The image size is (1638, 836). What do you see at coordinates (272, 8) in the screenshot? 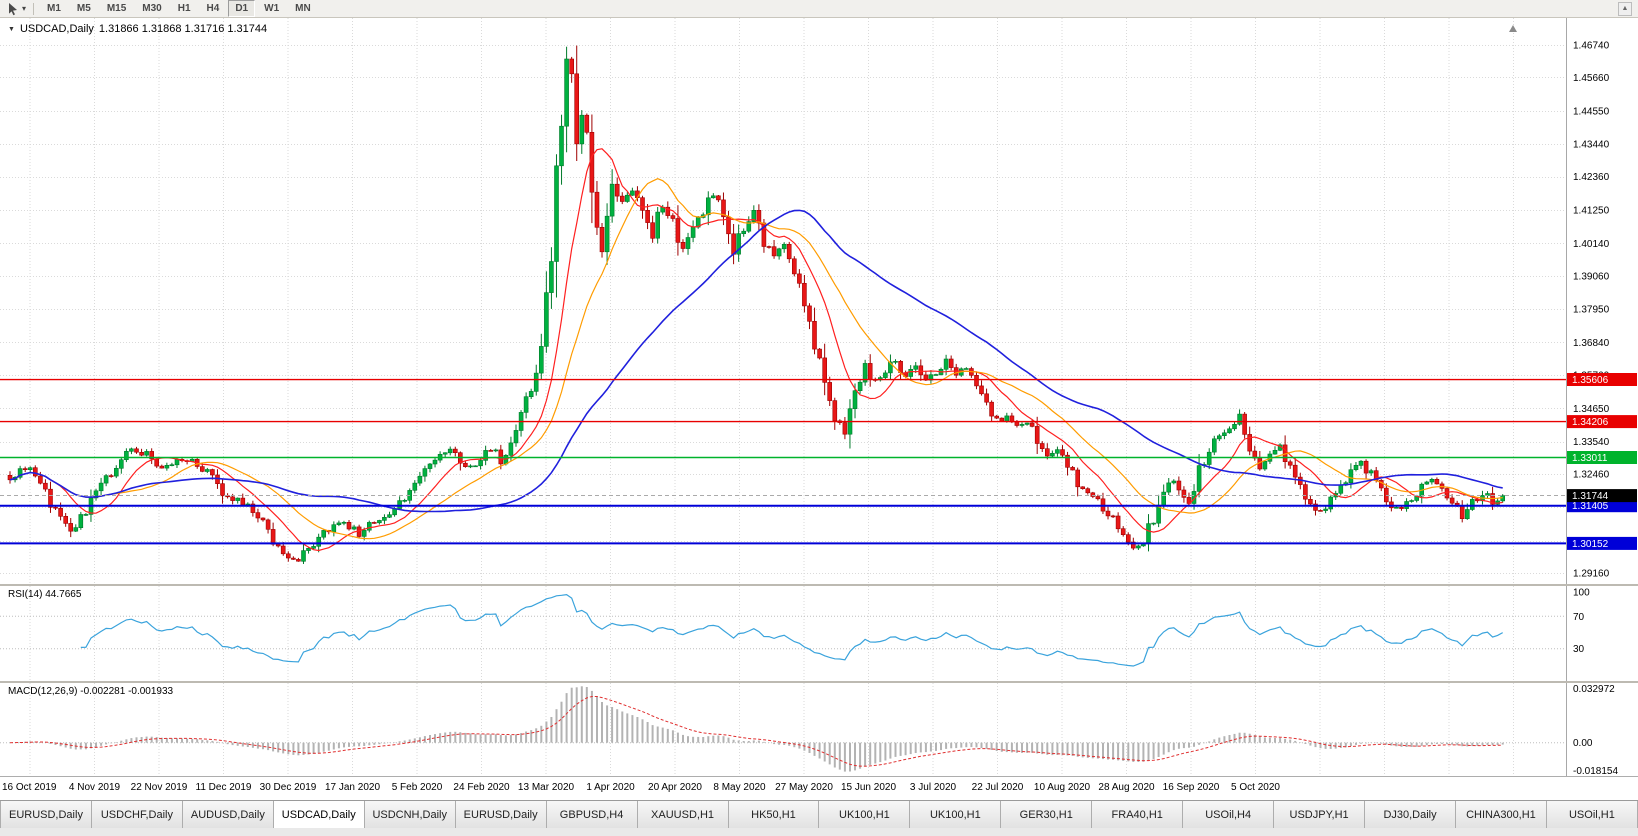
I see `timeframe-button-w1: W1` at bounding box center [272, 8].